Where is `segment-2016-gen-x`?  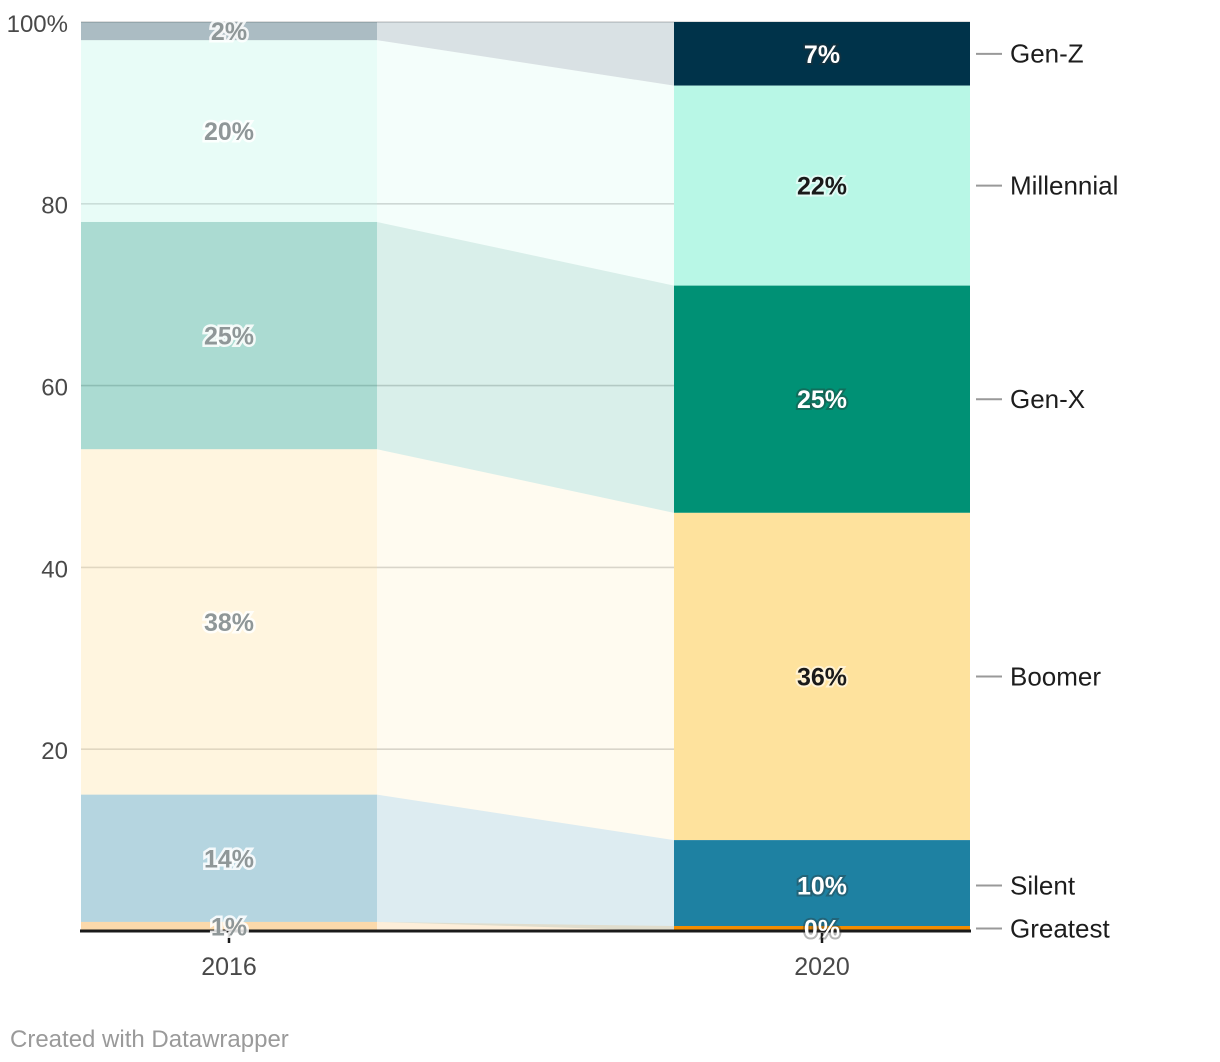
segment-2016-gen-x is located at coordinates (229, 335).